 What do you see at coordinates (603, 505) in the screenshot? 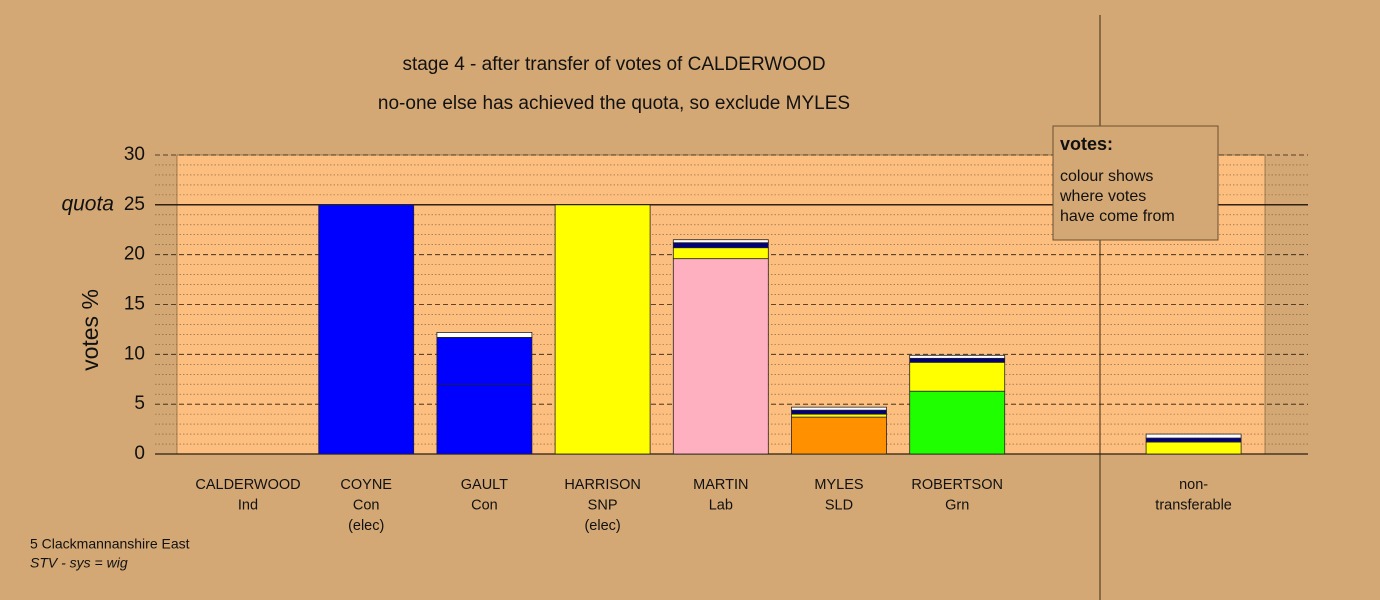
I see `x-tick-label: SNP` at bounding box center [603, 505].